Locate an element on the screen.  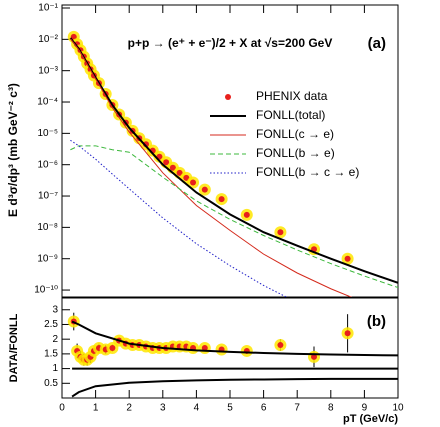
x-tick-label: 5 is located at coordinates (230, 408).